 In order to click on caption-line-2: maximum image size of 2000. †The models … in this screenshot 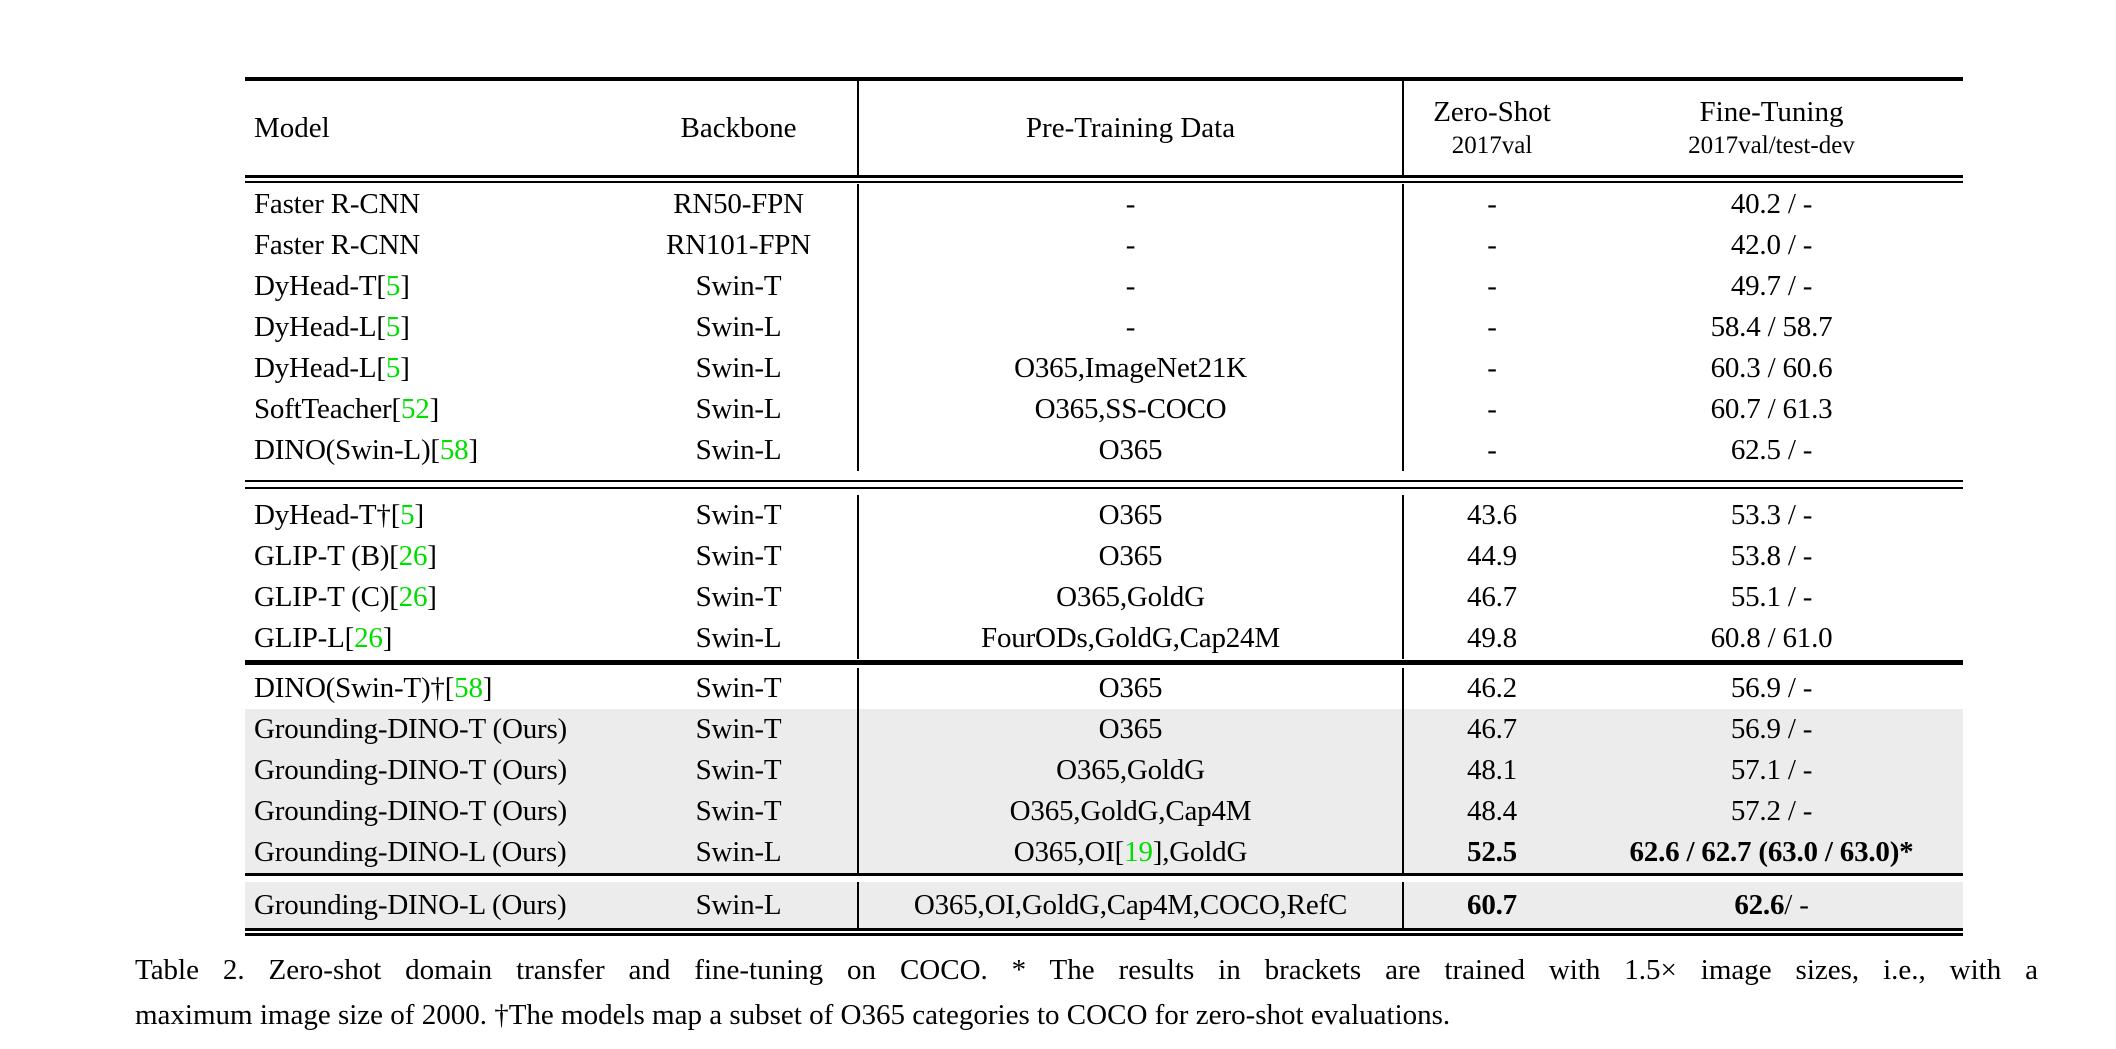, I will do `click(793, 1015)`.